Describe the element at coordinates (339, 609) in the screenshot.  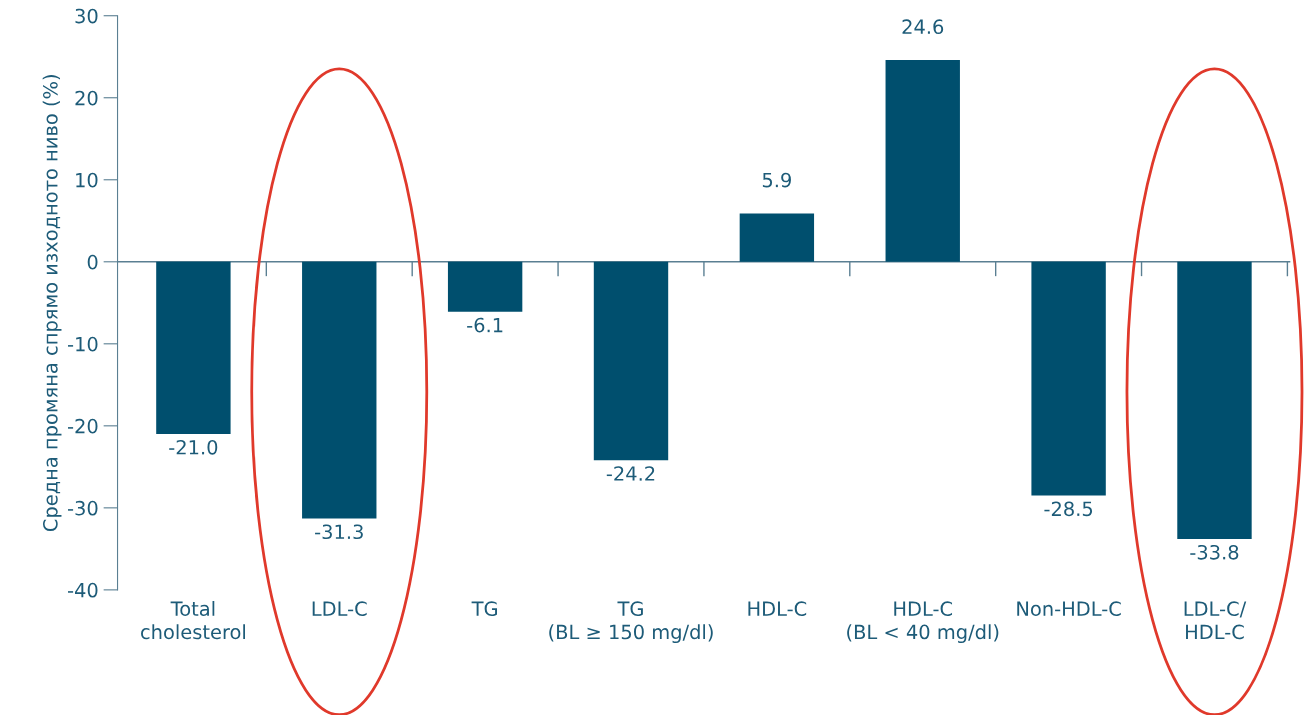
I see `x-tick-label: LDL-C` at that location.